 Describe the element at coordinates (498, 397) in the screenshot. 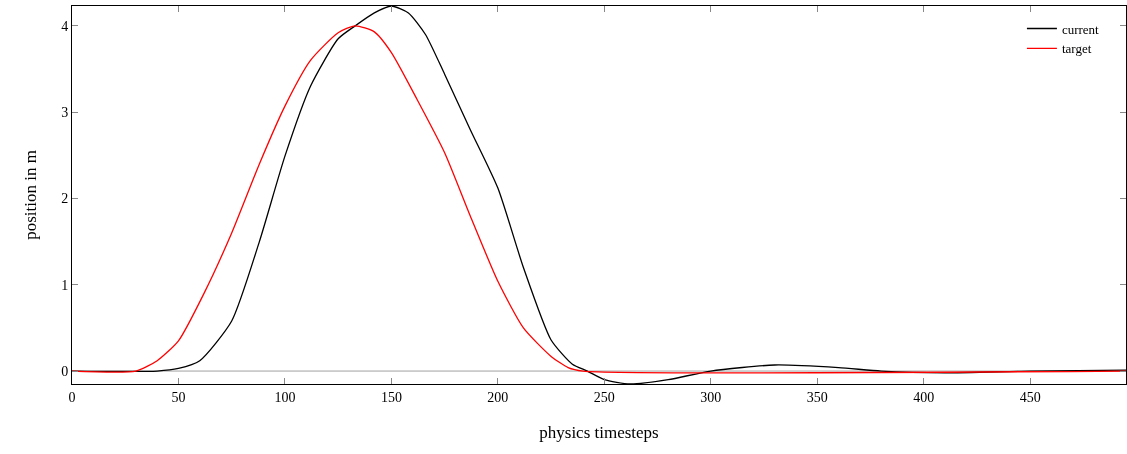

I see `x-tick-label: 200` at that location.